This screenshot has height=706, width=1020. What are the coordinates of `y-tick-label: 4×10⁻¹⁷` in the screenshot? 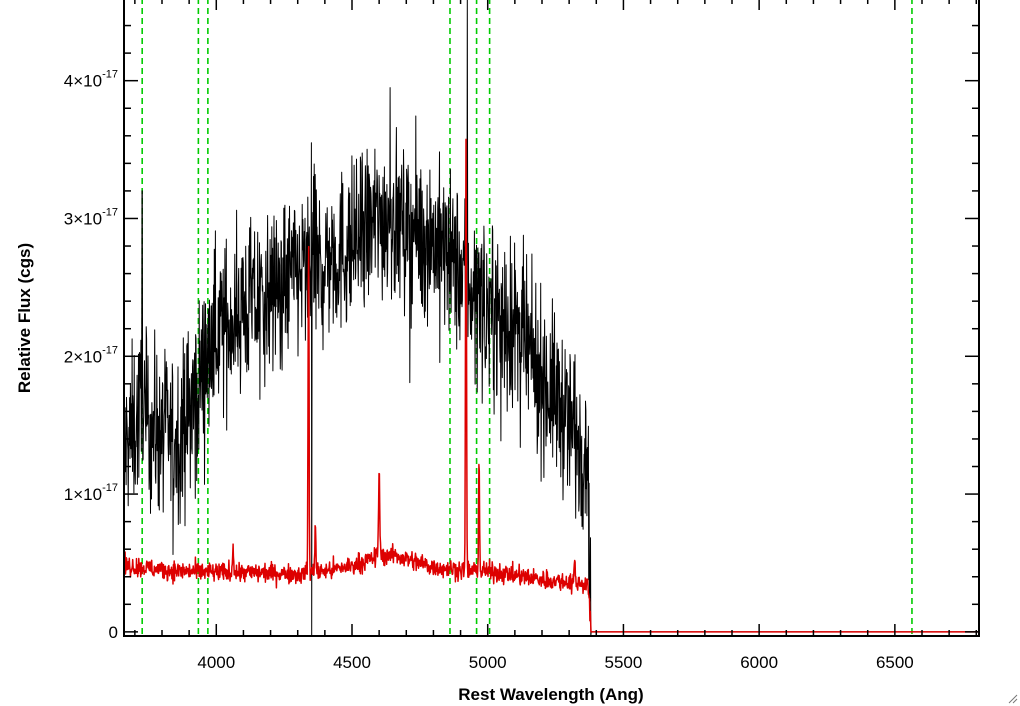 It's located at (91, 80).